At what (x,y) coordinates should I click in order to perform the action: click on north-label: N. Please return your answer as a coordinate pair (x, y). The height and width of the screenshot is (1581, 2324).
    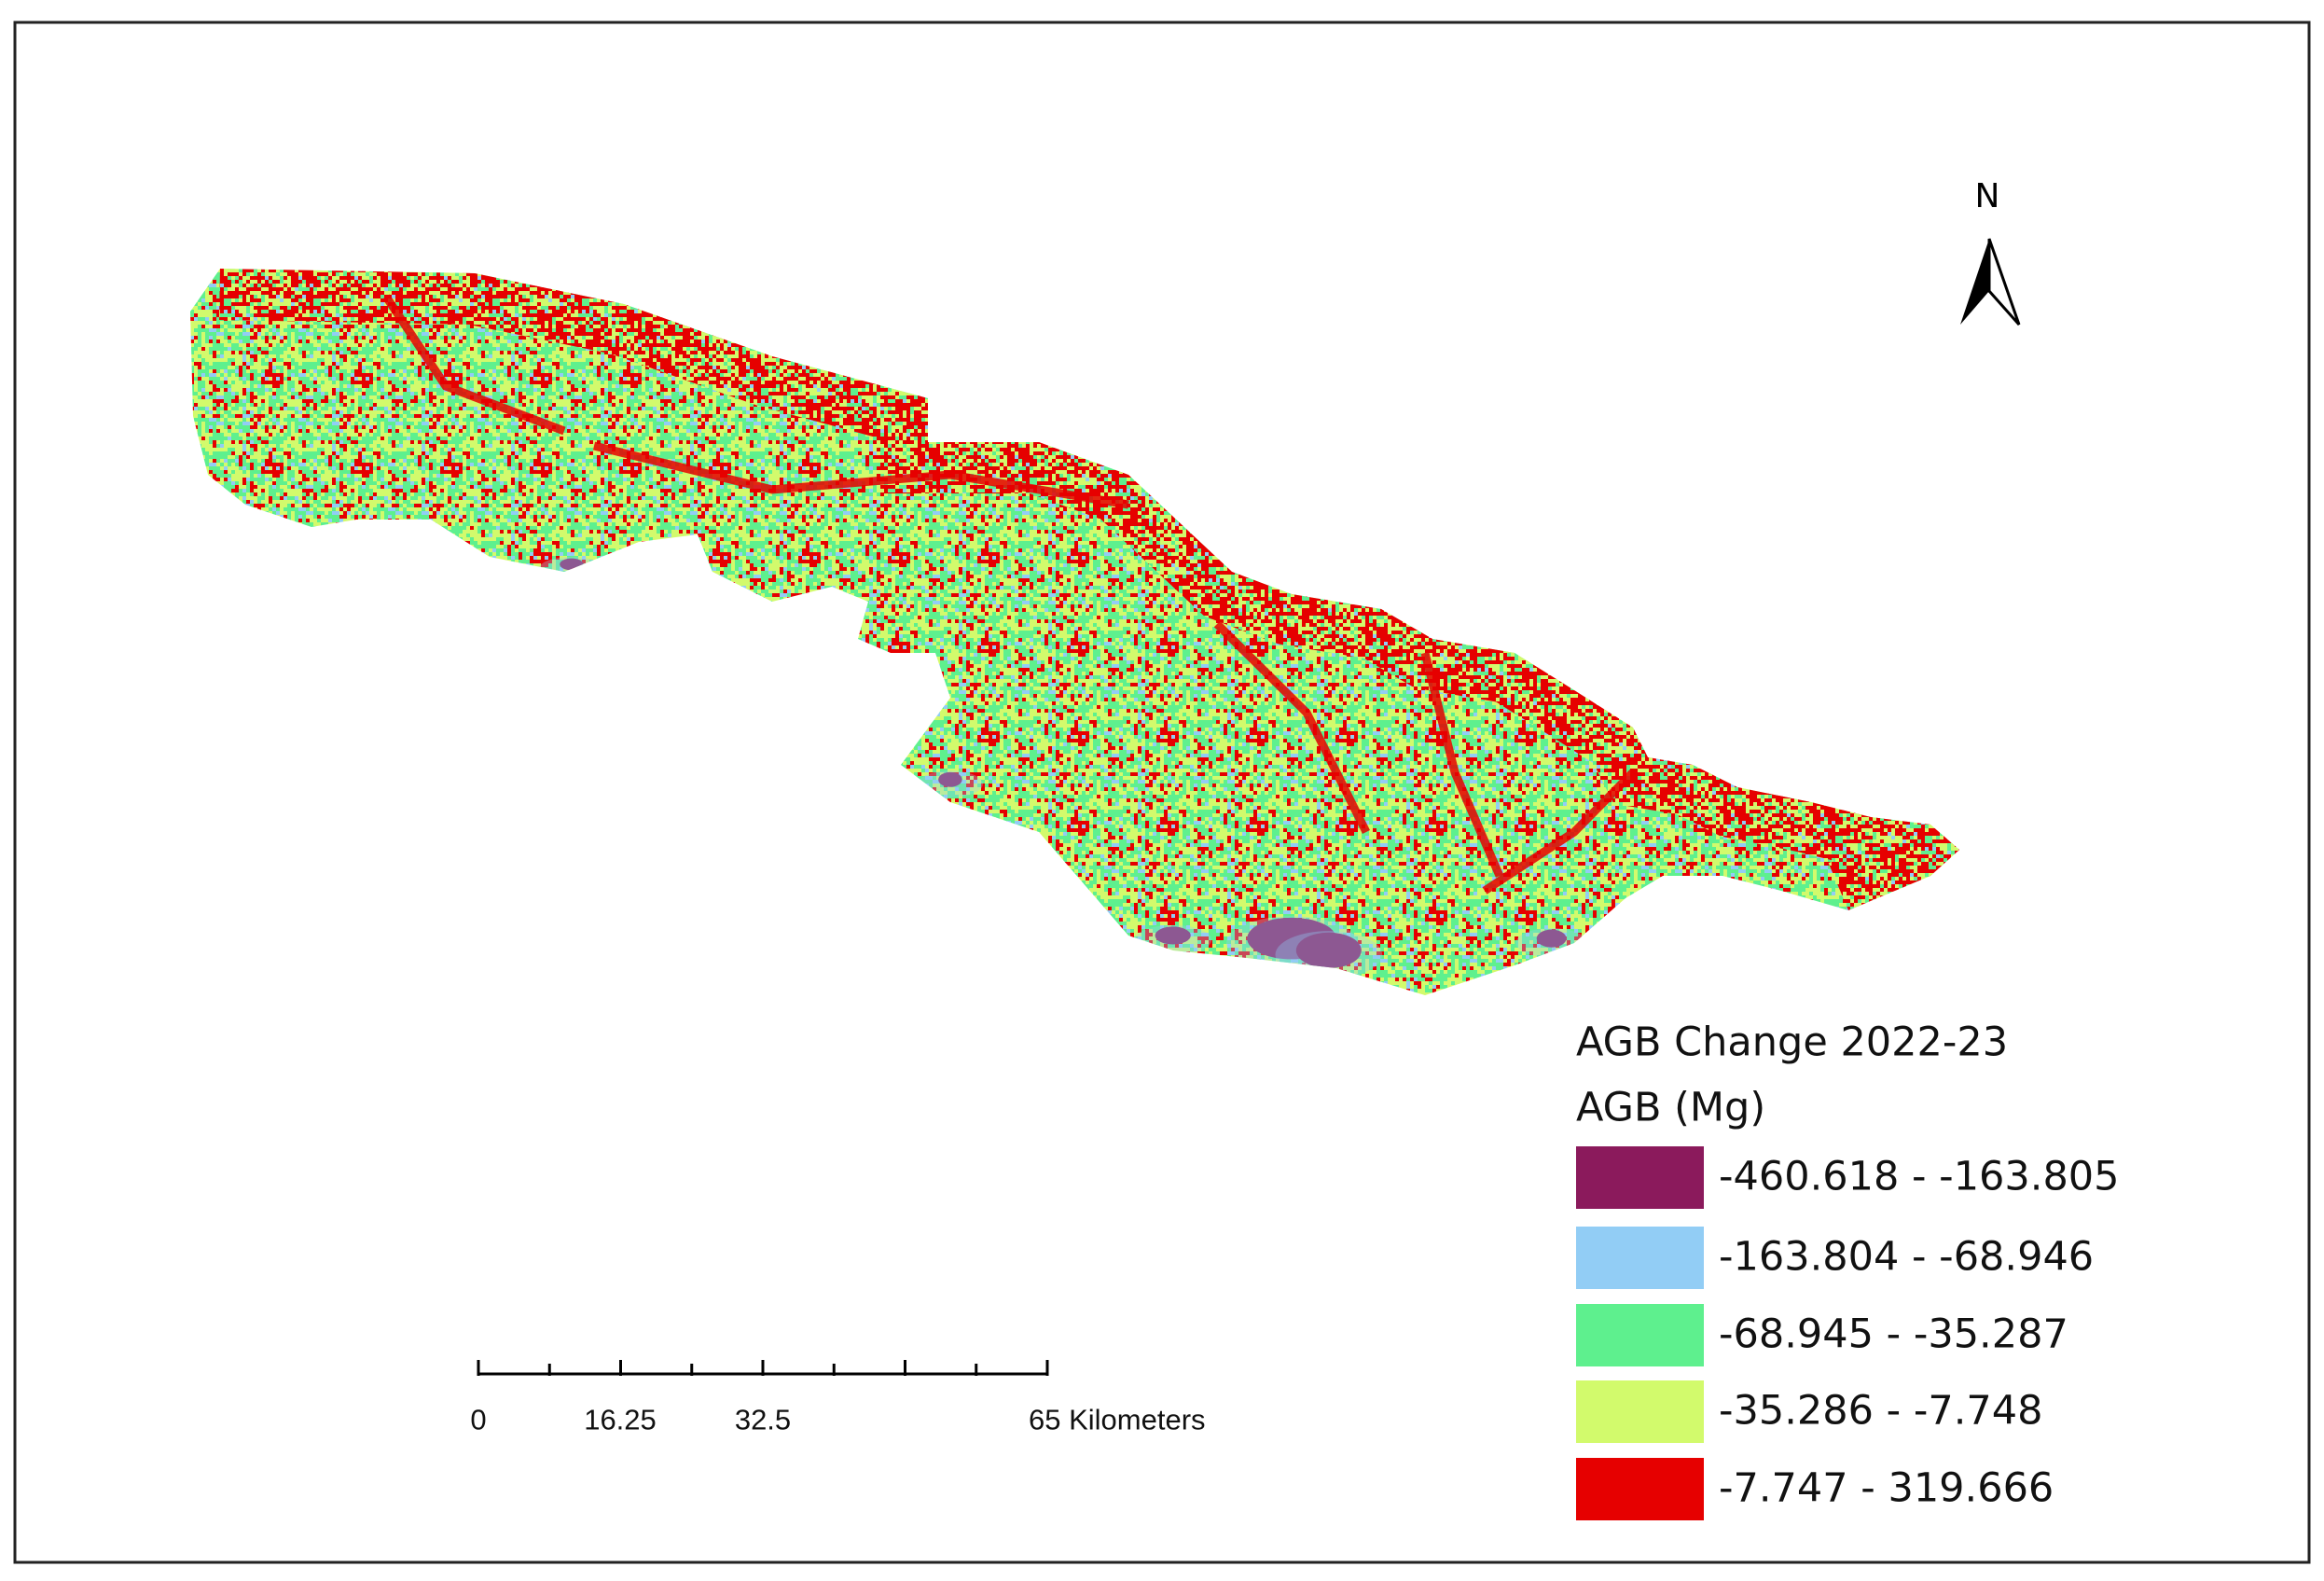
    Looking at the image, I should click on (1987, 196).